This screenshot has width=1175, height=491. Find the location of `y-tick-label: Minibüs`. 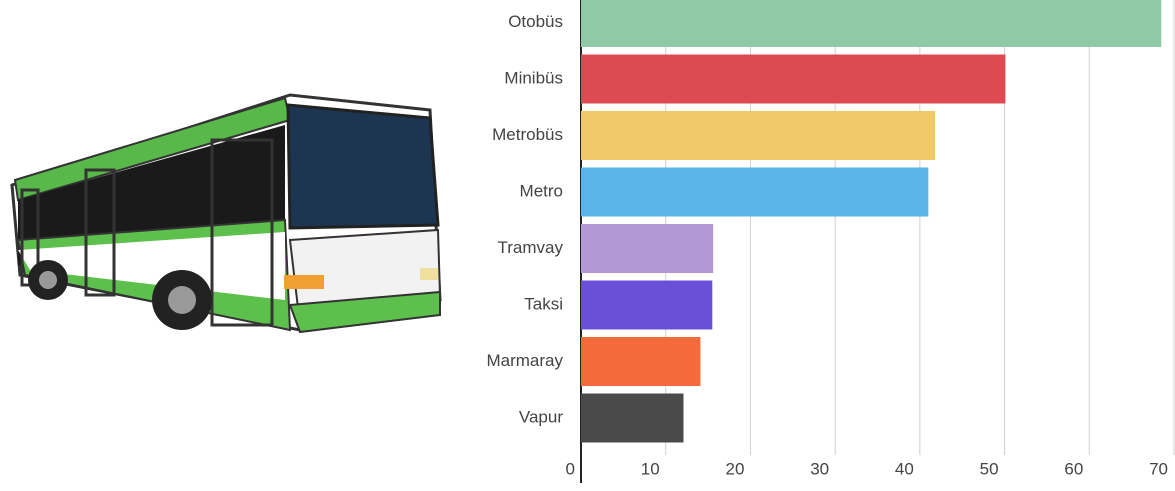

y-tick-label: Minibüs is located at coordinates (533, 77).